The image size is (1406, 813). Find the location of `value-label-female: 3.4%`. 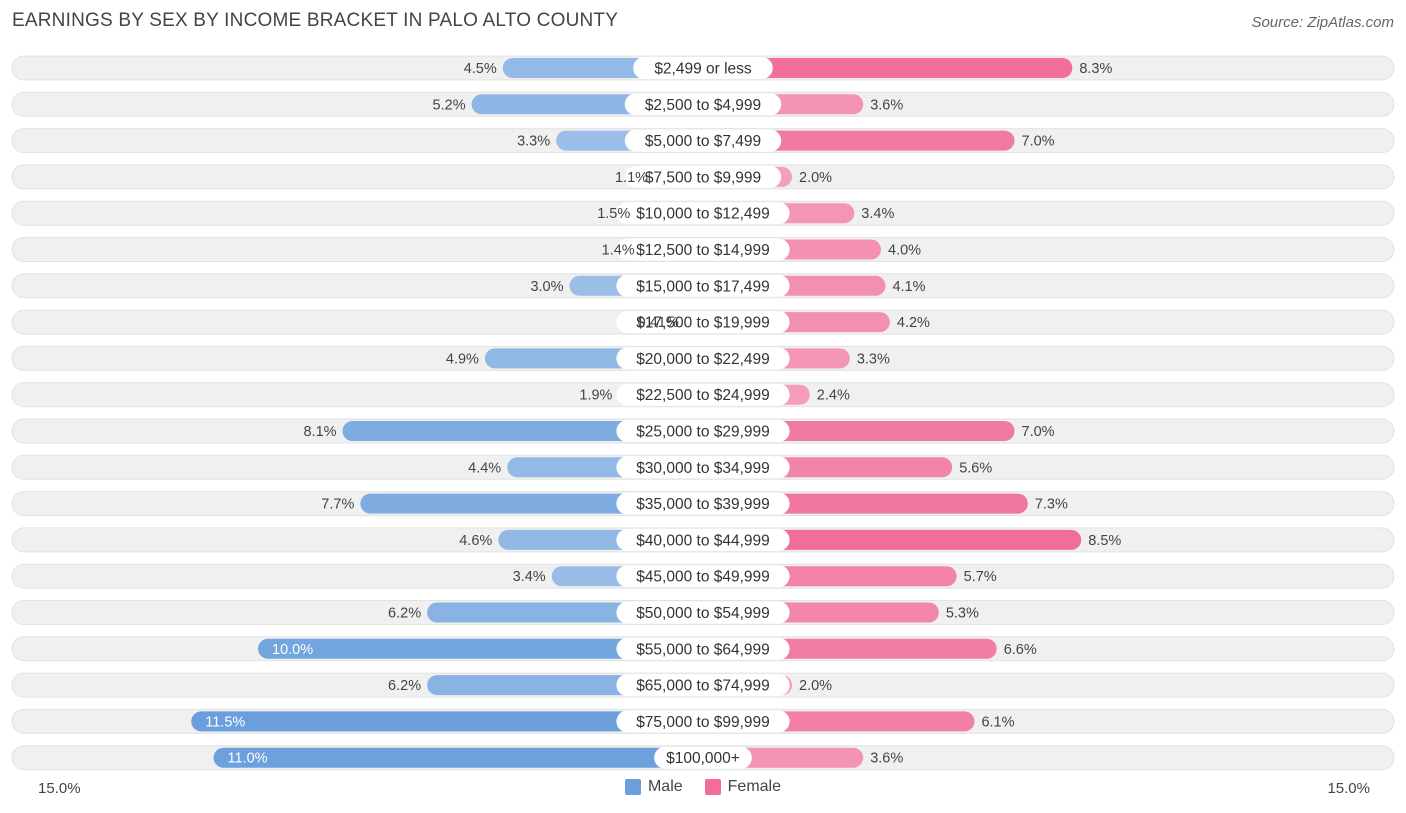

value-label-female: 3.4% is located at coordinates (877, 214).